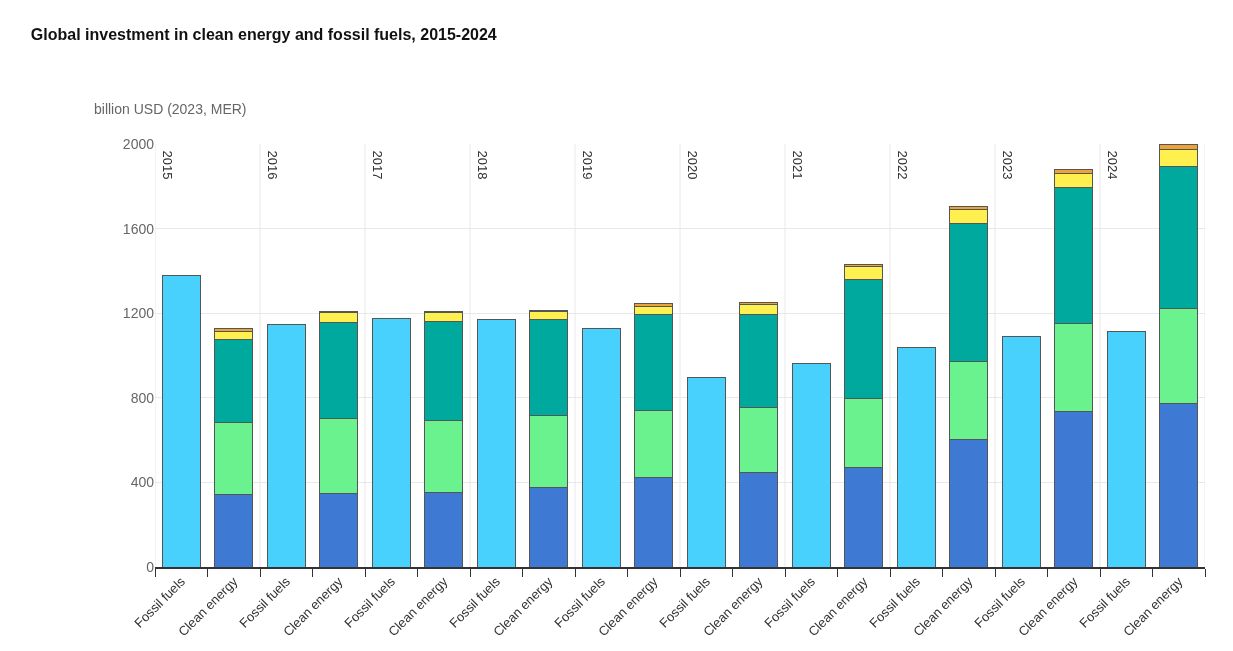 Image resolution: width=1233 pixels, height=651 pixels. Describe the element at coordinates (272, 165) in the screenshot. I see `annotation: 2016` at that location.